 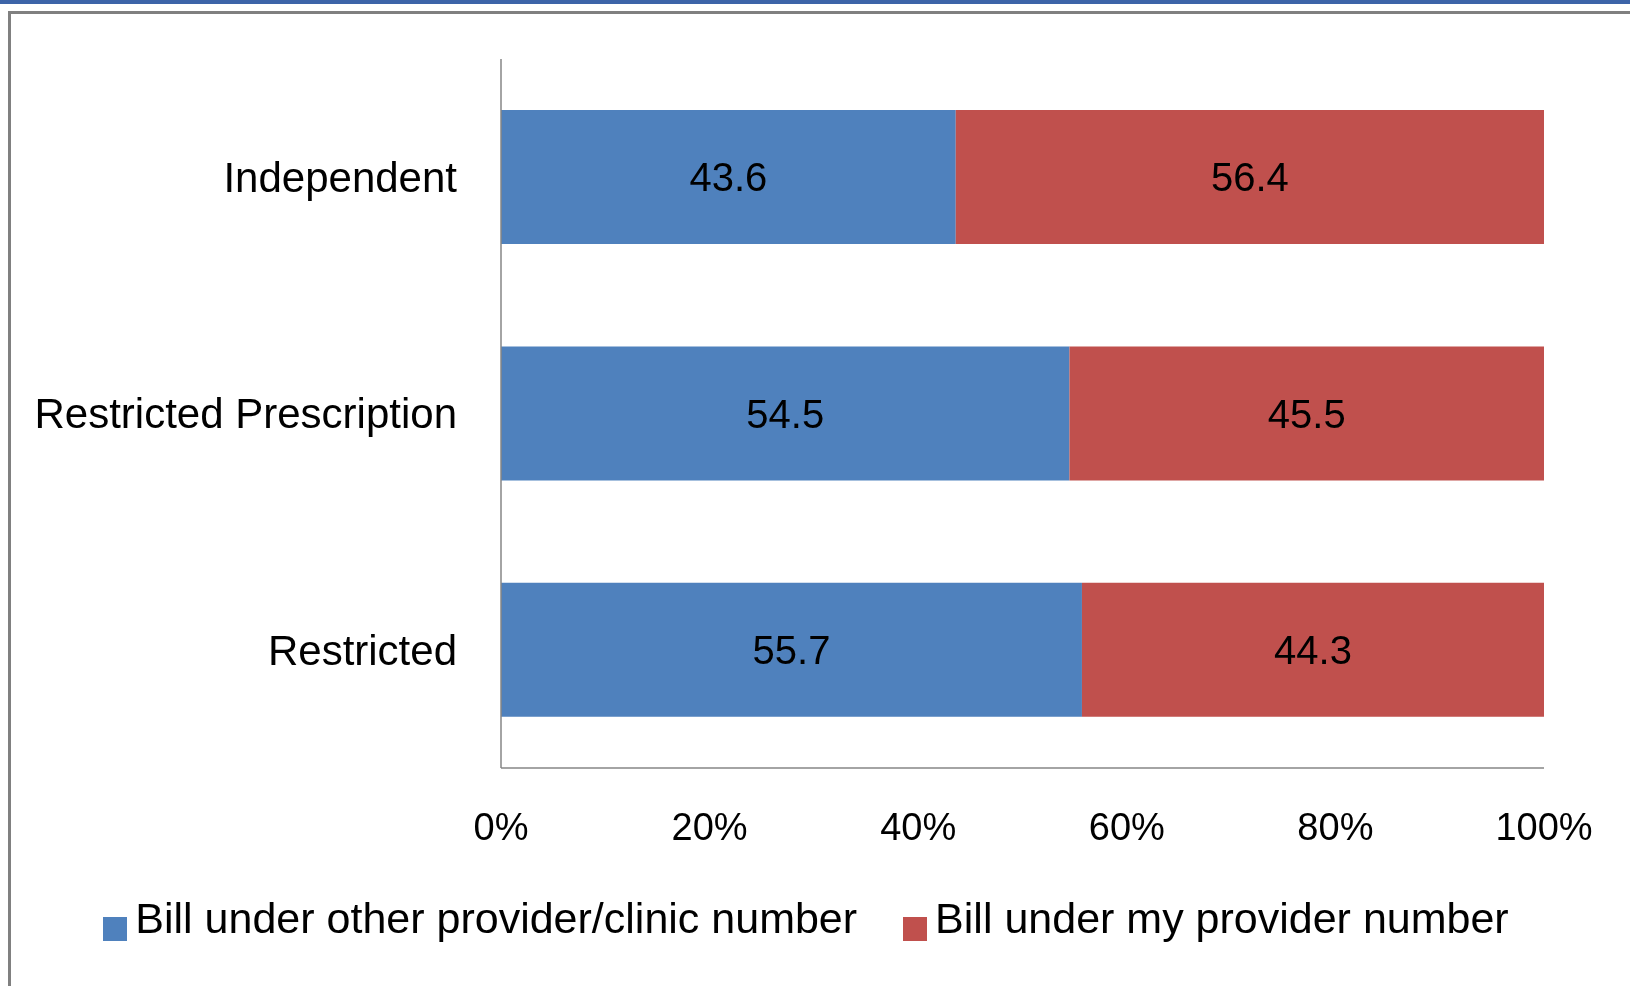 I want to click on legend-label: Bill under my provider number, so click(x=1221, y=918).